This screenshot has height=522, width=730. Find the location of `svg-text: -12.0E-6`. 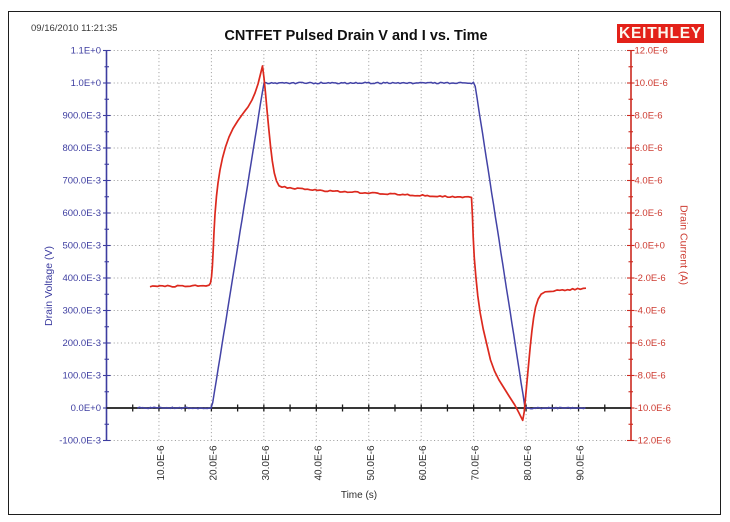

svg-text: -12.0E-6 is located at coordinates (653, 441).